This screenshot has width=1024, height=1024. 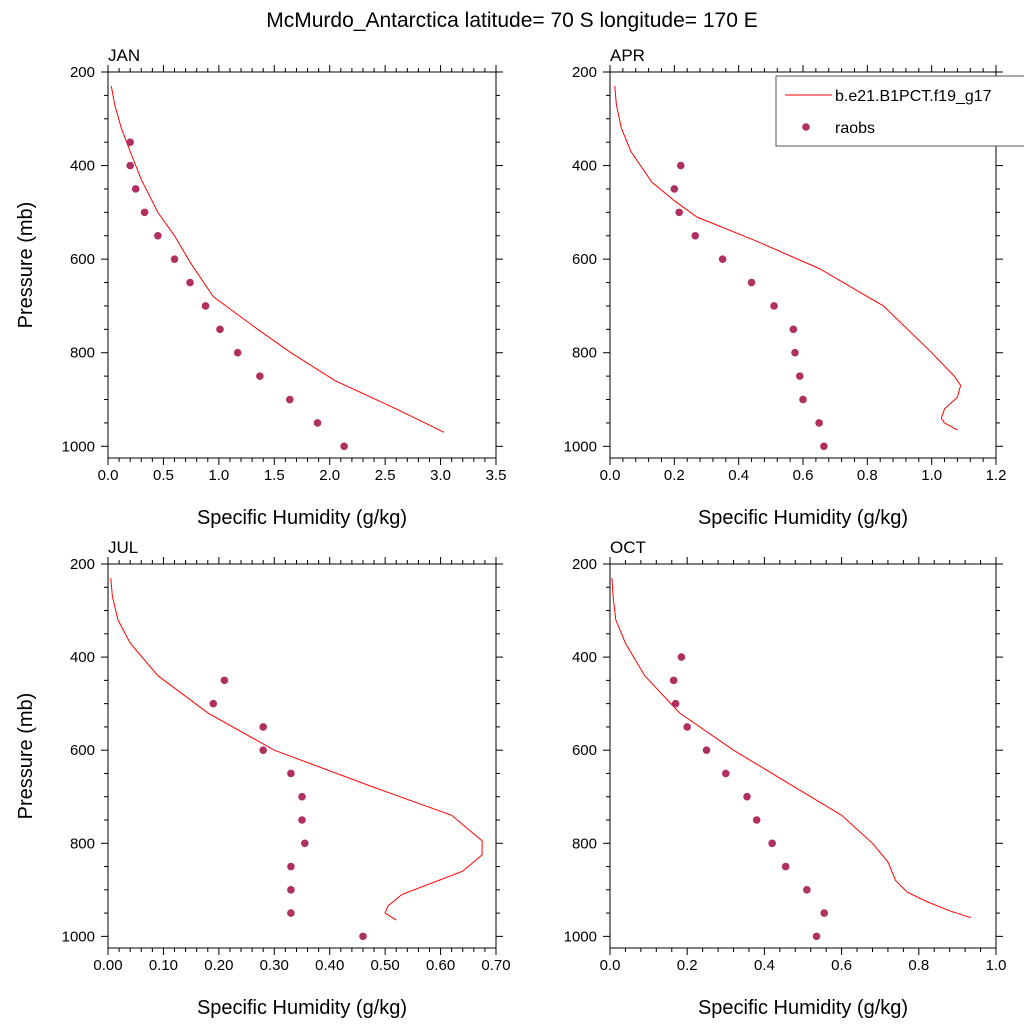 I want to click on panel-title: JUL, so click(x=123, y=547).